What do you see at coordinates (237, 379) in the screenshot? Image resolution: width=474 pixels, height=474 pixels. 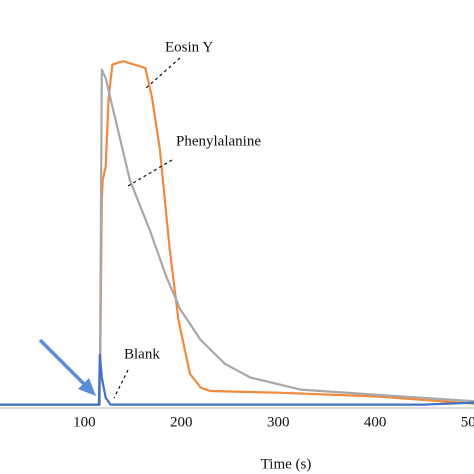 I see `series-line` at bounding box center [237, 379].